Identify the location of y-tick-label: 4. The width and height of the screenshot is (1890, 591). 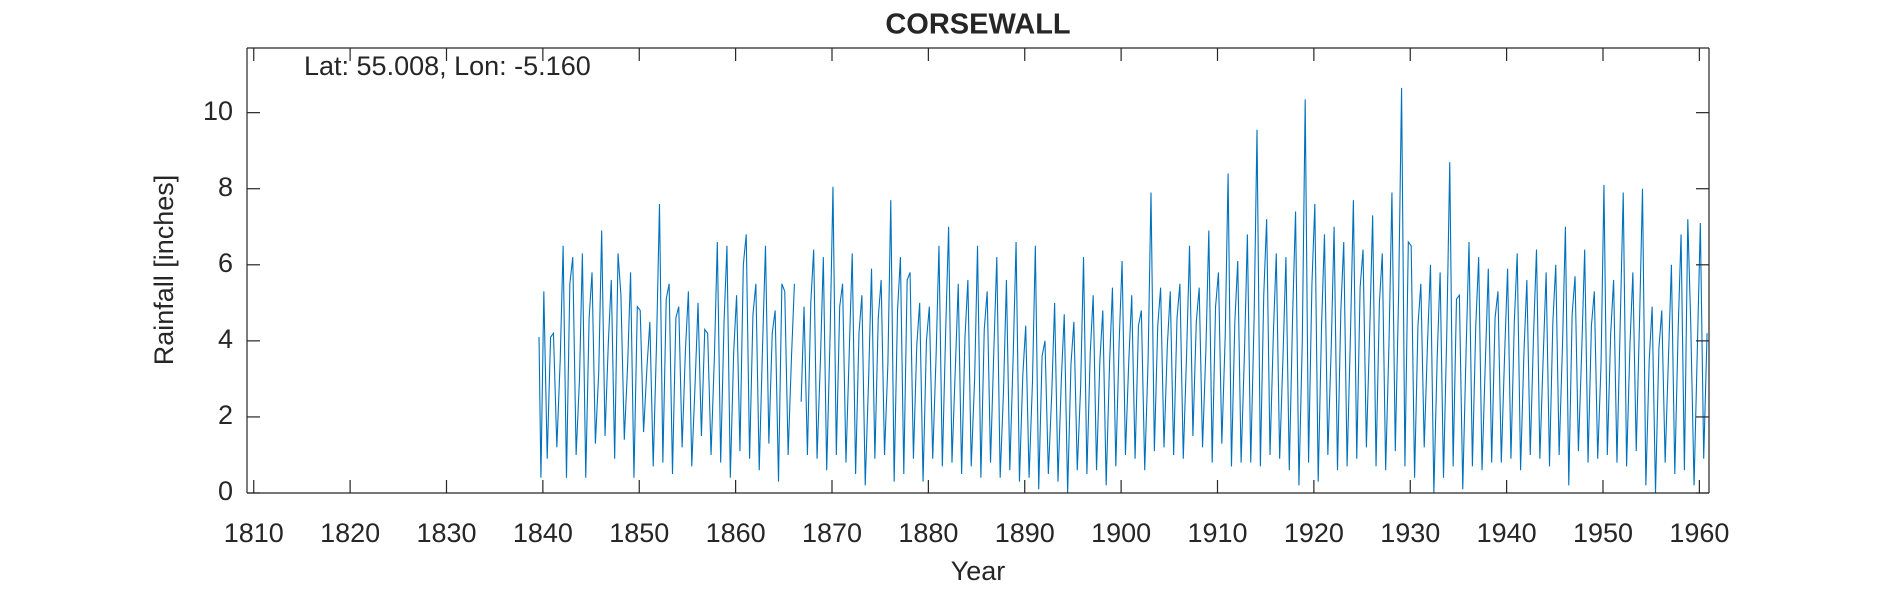
(225, 339).